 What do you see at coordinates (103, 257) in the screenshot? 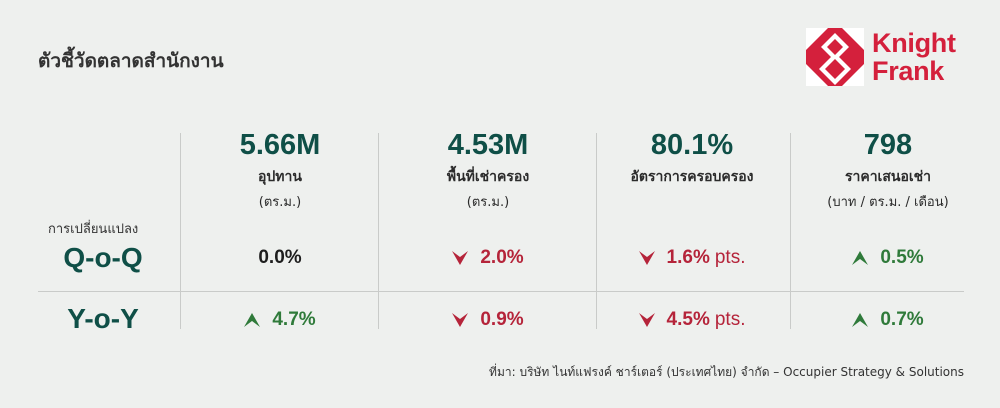
I see `row-label-qoq: Q-o-Q` at bounding box center [103, 257].